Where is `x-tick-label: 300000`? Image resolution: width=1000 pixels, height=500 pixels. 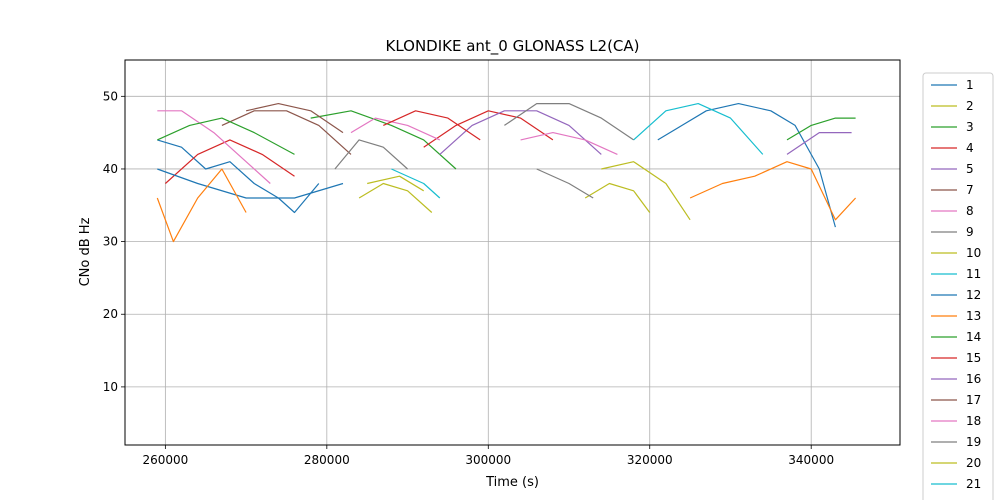 x-tick-label: 300000 is located at coordinates (488, 460).